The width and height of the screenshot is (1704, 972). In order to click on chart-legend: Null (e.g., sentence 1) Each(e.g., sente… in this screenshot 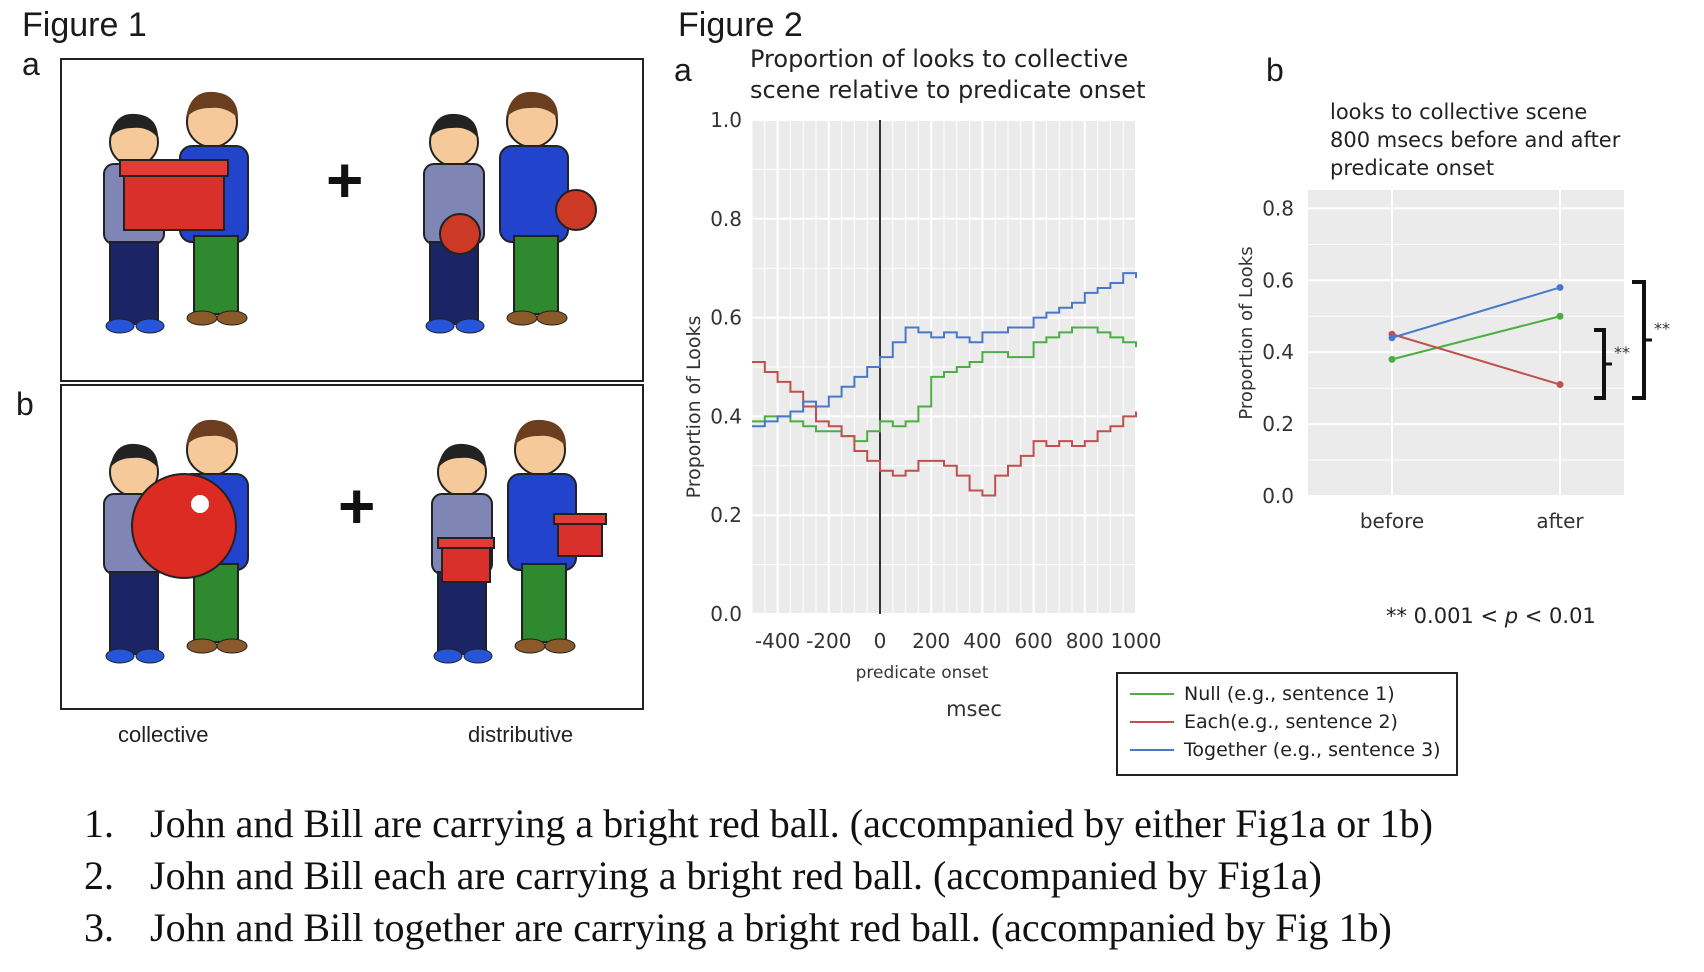, I will do `click(1287, 724)`.